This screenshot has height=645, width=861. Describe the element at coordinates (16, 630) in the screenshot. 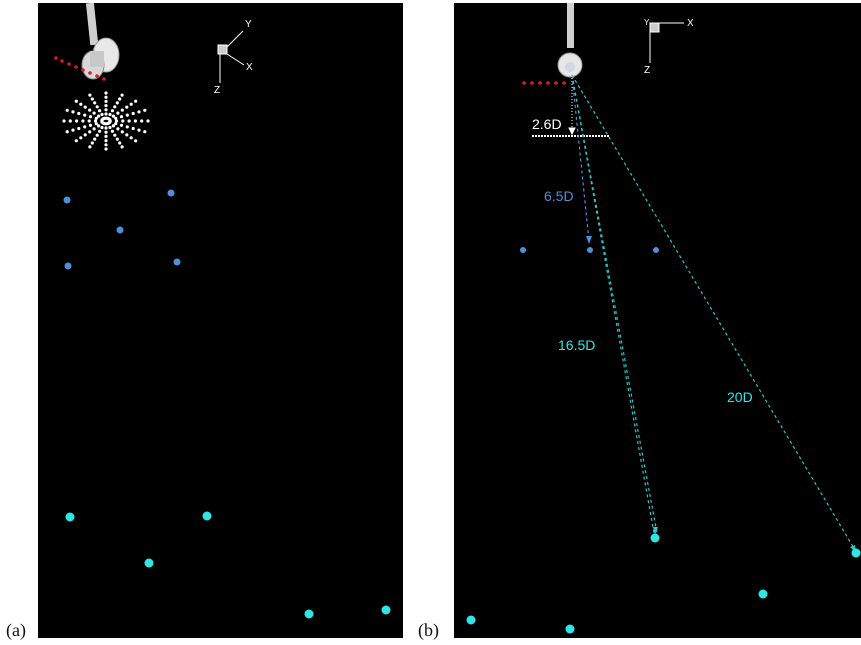

I see `panel-a-label: (a)` at that location.